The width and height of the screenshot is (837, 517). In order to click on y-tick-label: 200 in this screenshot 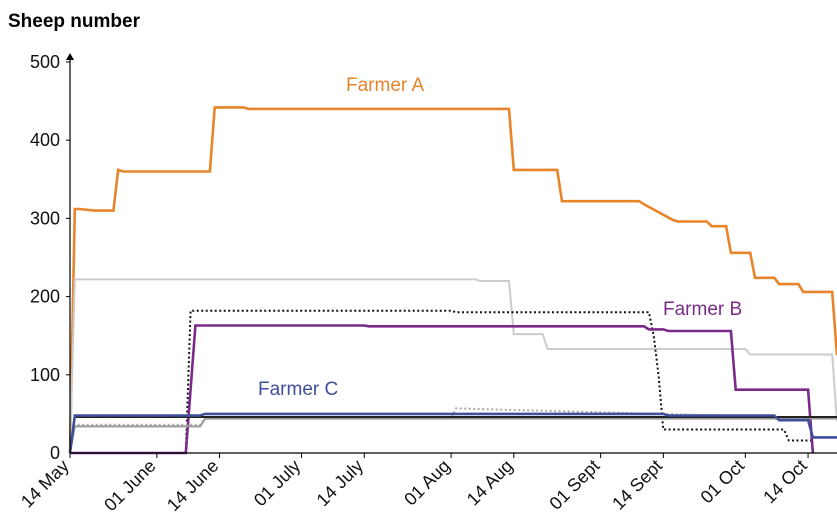, I will do `click(45, 297)`.